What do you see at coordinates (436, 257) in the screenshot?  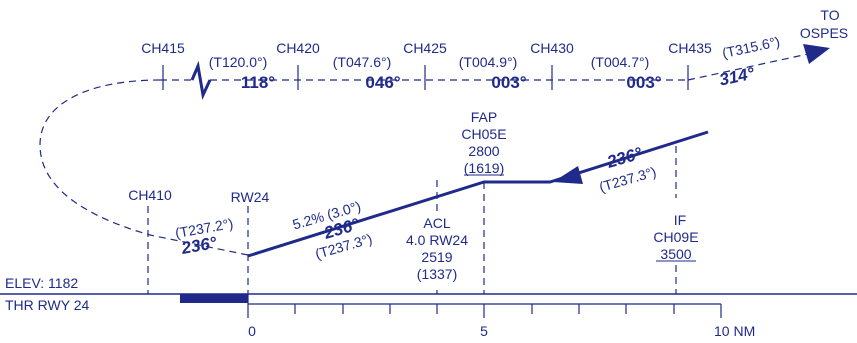 I see `acl-altitude: 2519` at bounding box center [436, 257].